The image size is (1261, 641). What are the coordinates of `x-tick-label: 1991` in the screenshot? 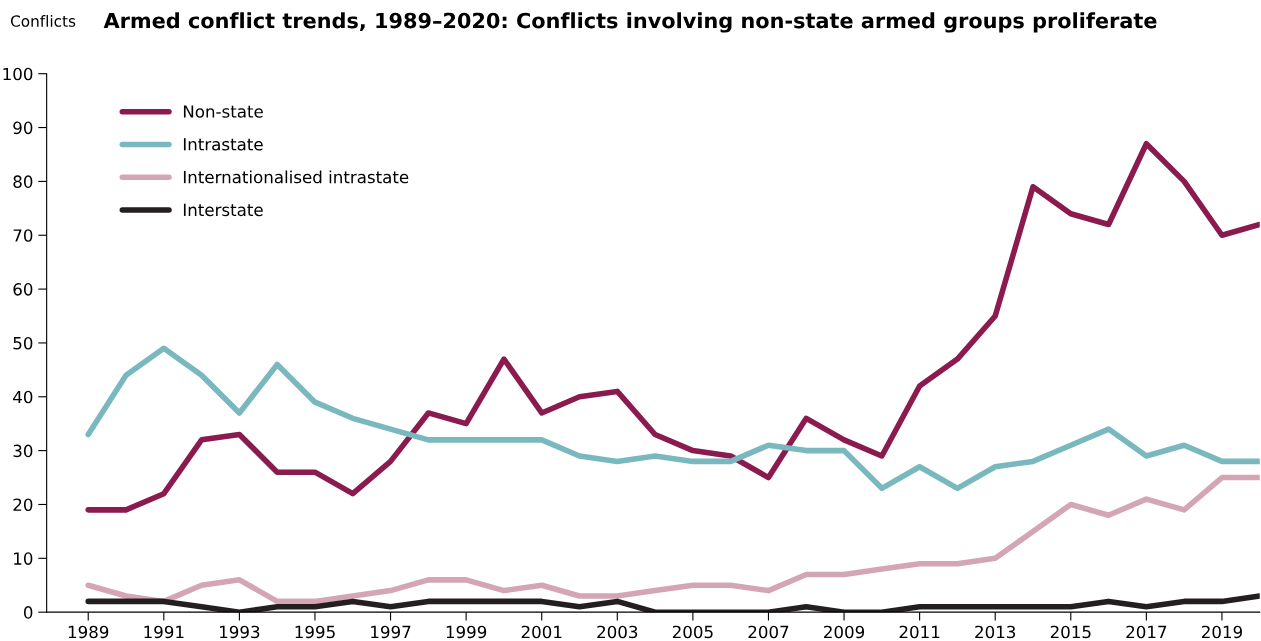 It's located at (164, 632).